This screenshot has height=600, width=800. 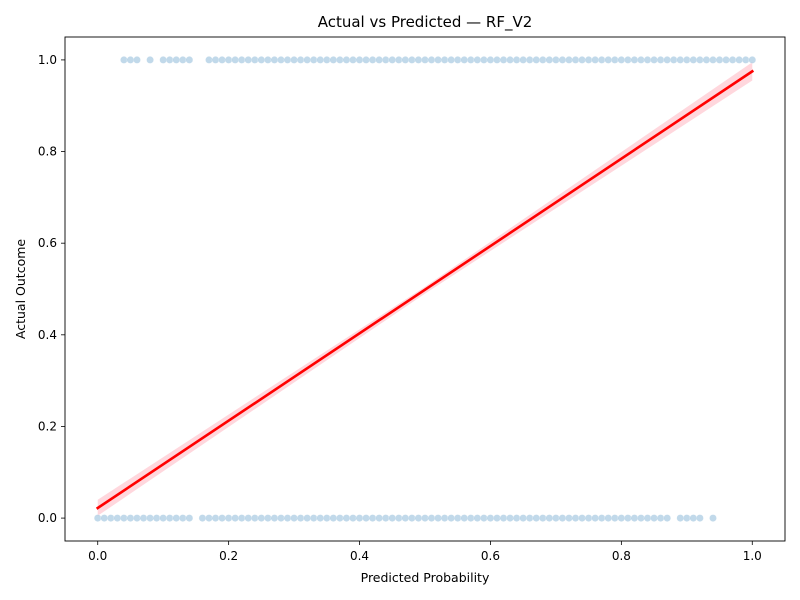 What do you see at coordinates (47, 335) in the screenshot?
I see `y-tick-label: 0.4` at bounding box center [47, 335].